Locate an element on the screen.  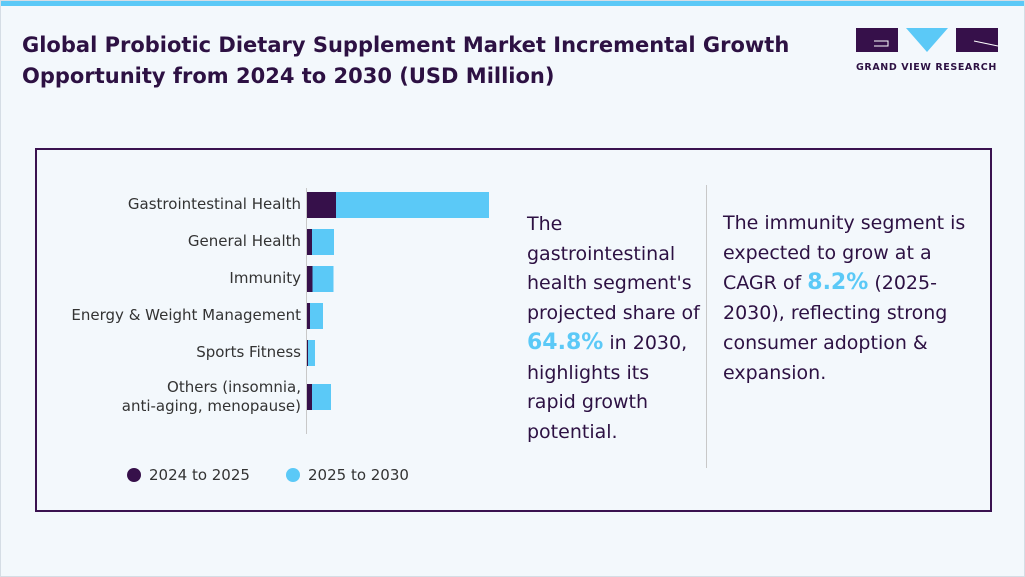
top-accent-bar is located at coordinates (512, 3).